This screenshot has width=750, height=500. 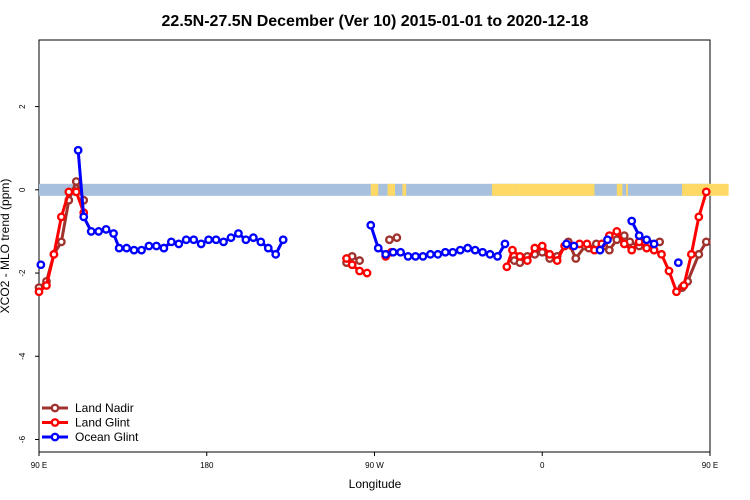 What do you see at coordinates (6, 246) in the screenshot?
I see `y-axis-label: XCO2 - MLO trend (ppm)` at bounding box center [6, 246].